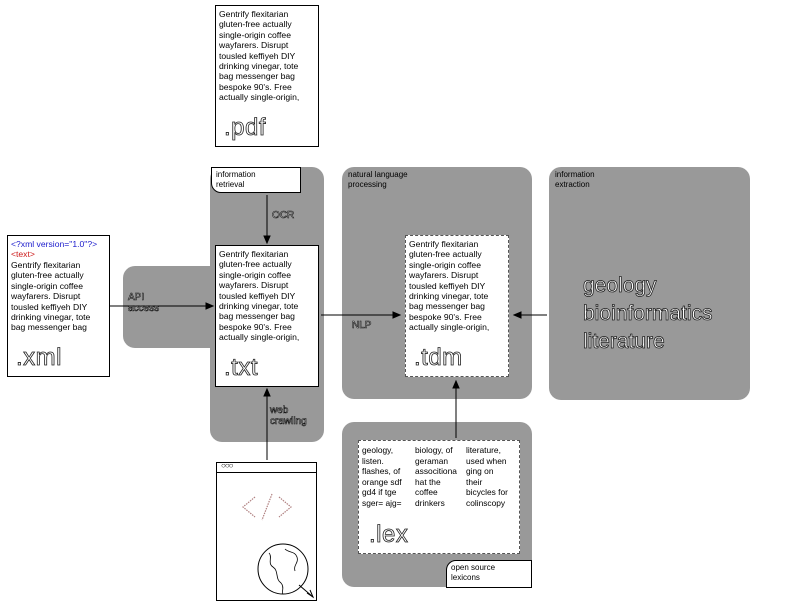  Describe the element at coordinates (245, 128) in the screenshot. I see `pdf-extension: .pdf` at that location.